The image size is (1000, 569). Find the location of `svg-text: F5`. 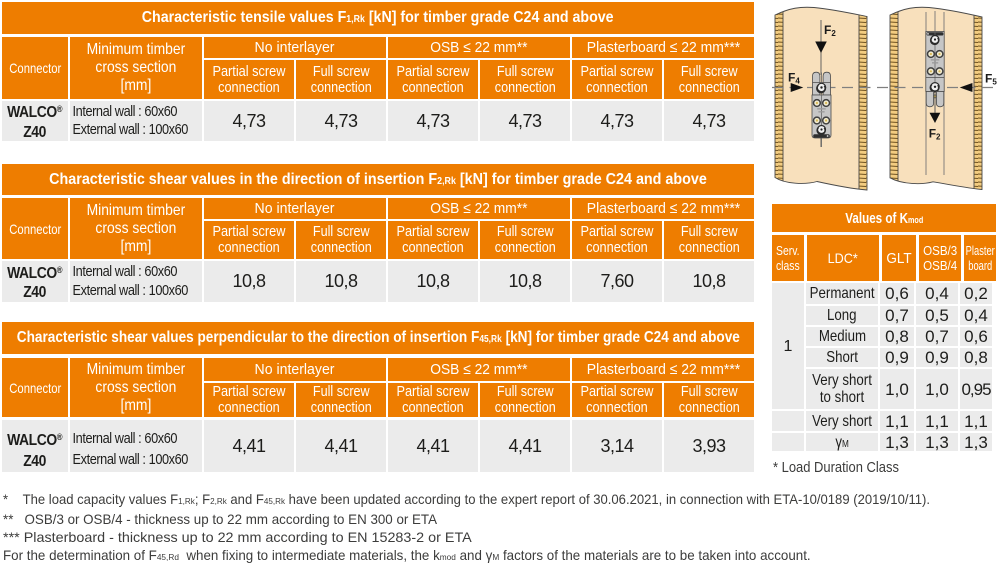

svg-text: F5 is located at coordinates (991, 79).